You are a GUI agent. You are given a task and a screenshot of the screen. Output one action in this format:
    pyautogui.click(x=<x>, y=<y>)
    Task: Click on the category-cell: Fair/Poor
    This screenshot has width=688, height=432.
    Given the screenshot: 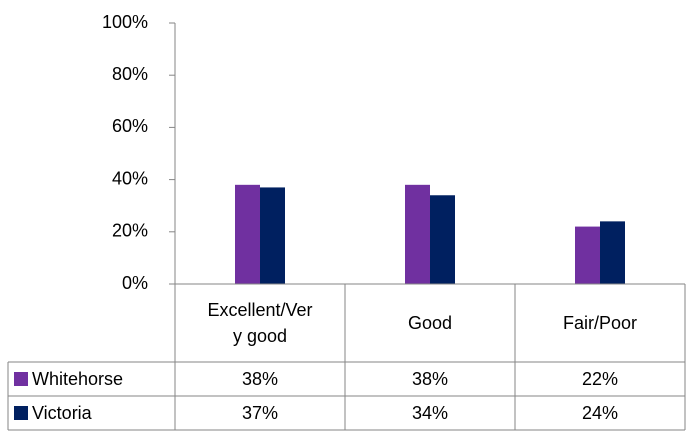 What is the action you would take?
    pyautogui.click(x=600, y=322)
    